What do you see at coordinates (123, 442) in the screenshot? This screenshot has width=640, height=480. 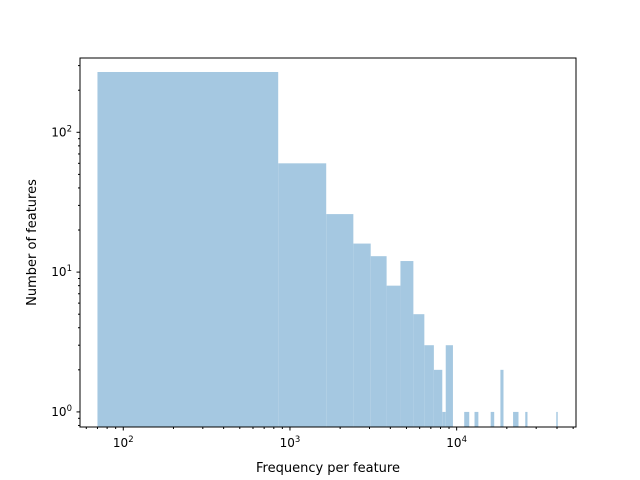 I see `x-tick-label: 102` at bounding box center [123, 442].